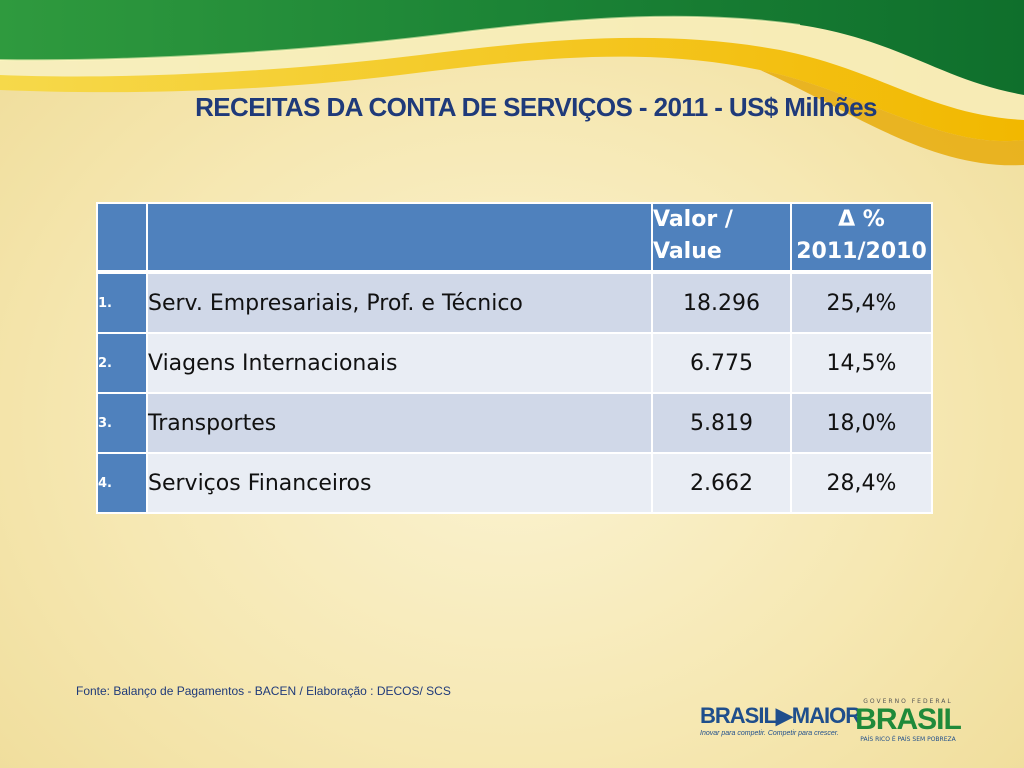  Describe the element at coordinates (687, 251) in the screenshot. I see `header-value-line2: Value` at that location.